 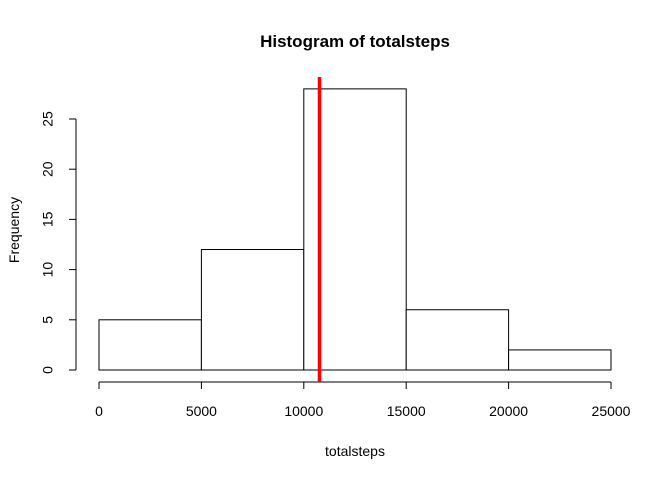 What do you see at coordinates (58, 242) in the screenshot?
I see `y-axis: 0 5 10 15 20 25` at bounding box center [58, 242].